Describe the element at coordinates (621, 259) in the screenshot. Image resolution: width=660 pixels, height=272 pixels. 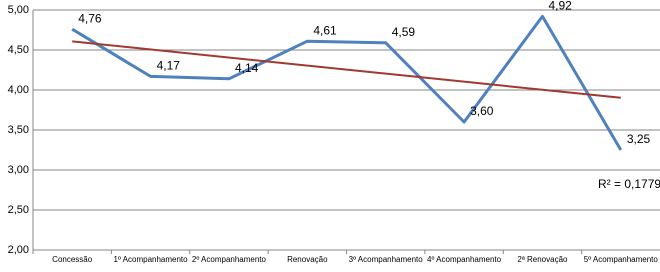
I see `x-tick-label: 5º Acompanhamento` at that location.